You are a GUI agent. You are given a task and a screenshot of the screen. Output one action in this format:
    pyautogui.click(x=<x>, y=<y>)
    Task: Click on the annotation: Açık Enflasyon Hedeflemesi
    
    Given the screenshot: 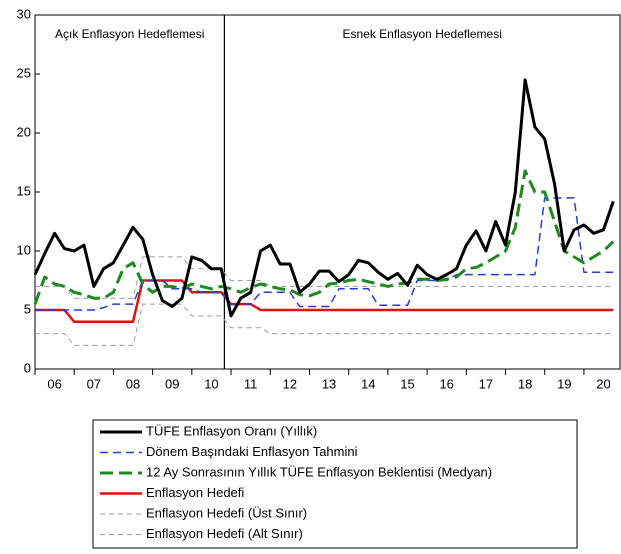 What is the action you would take?
    pyautogui.click(x=129, y=34)
    